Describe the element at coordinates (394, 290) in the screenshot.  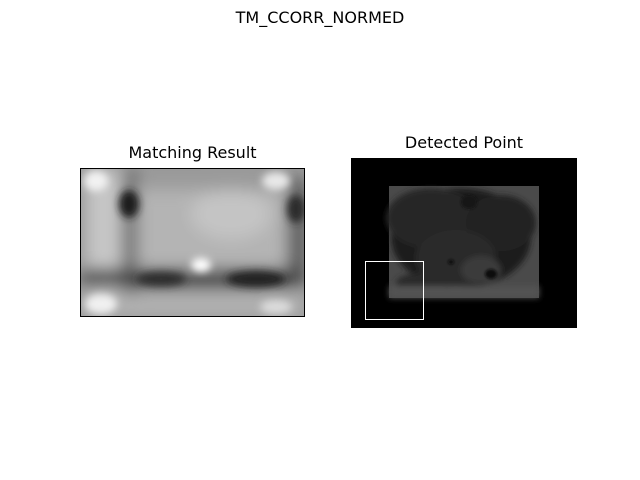
I see `detected-region-box` at that location.